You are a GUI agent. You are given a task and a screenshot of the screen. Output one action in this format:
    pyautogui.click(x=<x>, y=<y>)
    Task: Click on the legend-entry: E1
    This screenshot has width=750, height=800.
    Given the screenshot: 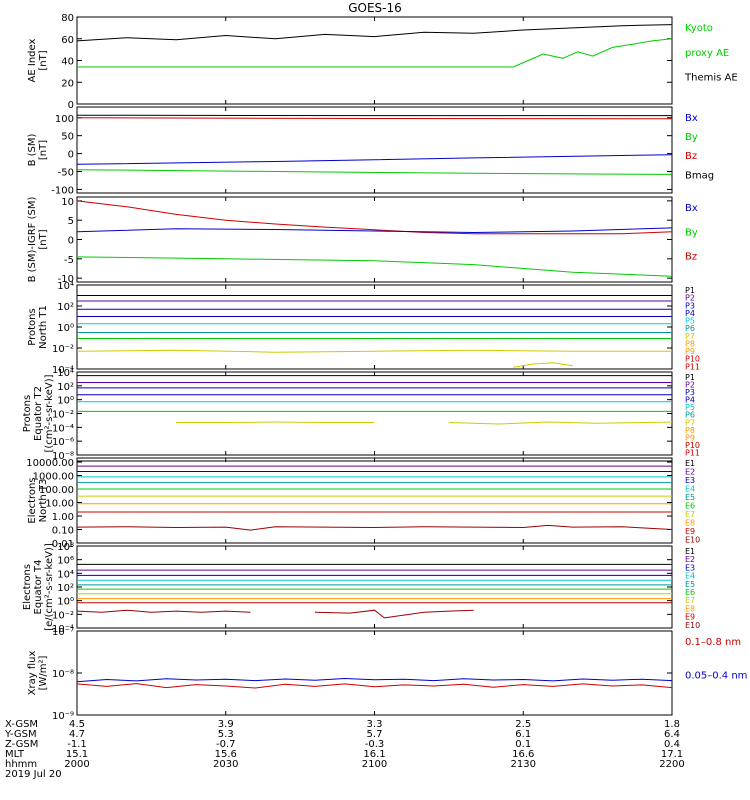 What is the action you would take?
    pyautogui.click(x=690, y=463)
    